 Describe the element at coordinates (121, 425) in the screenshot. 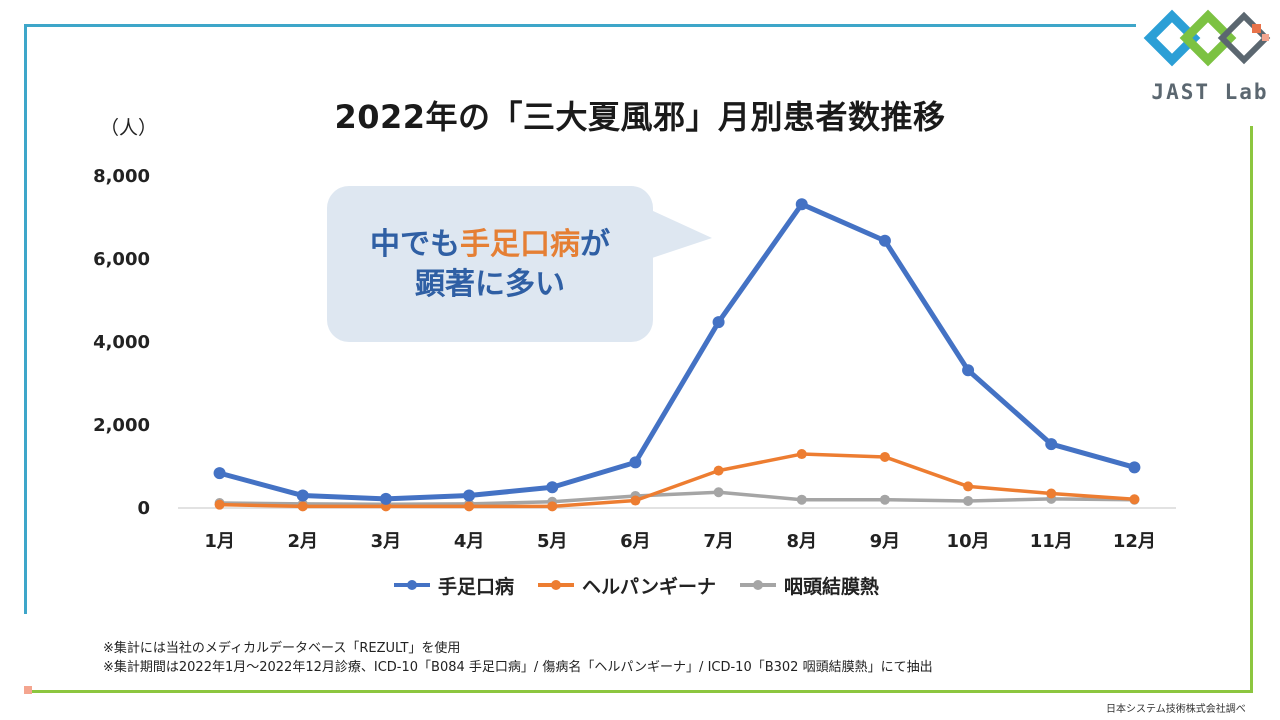

I see `y-tick-label: 2,000` at that location.